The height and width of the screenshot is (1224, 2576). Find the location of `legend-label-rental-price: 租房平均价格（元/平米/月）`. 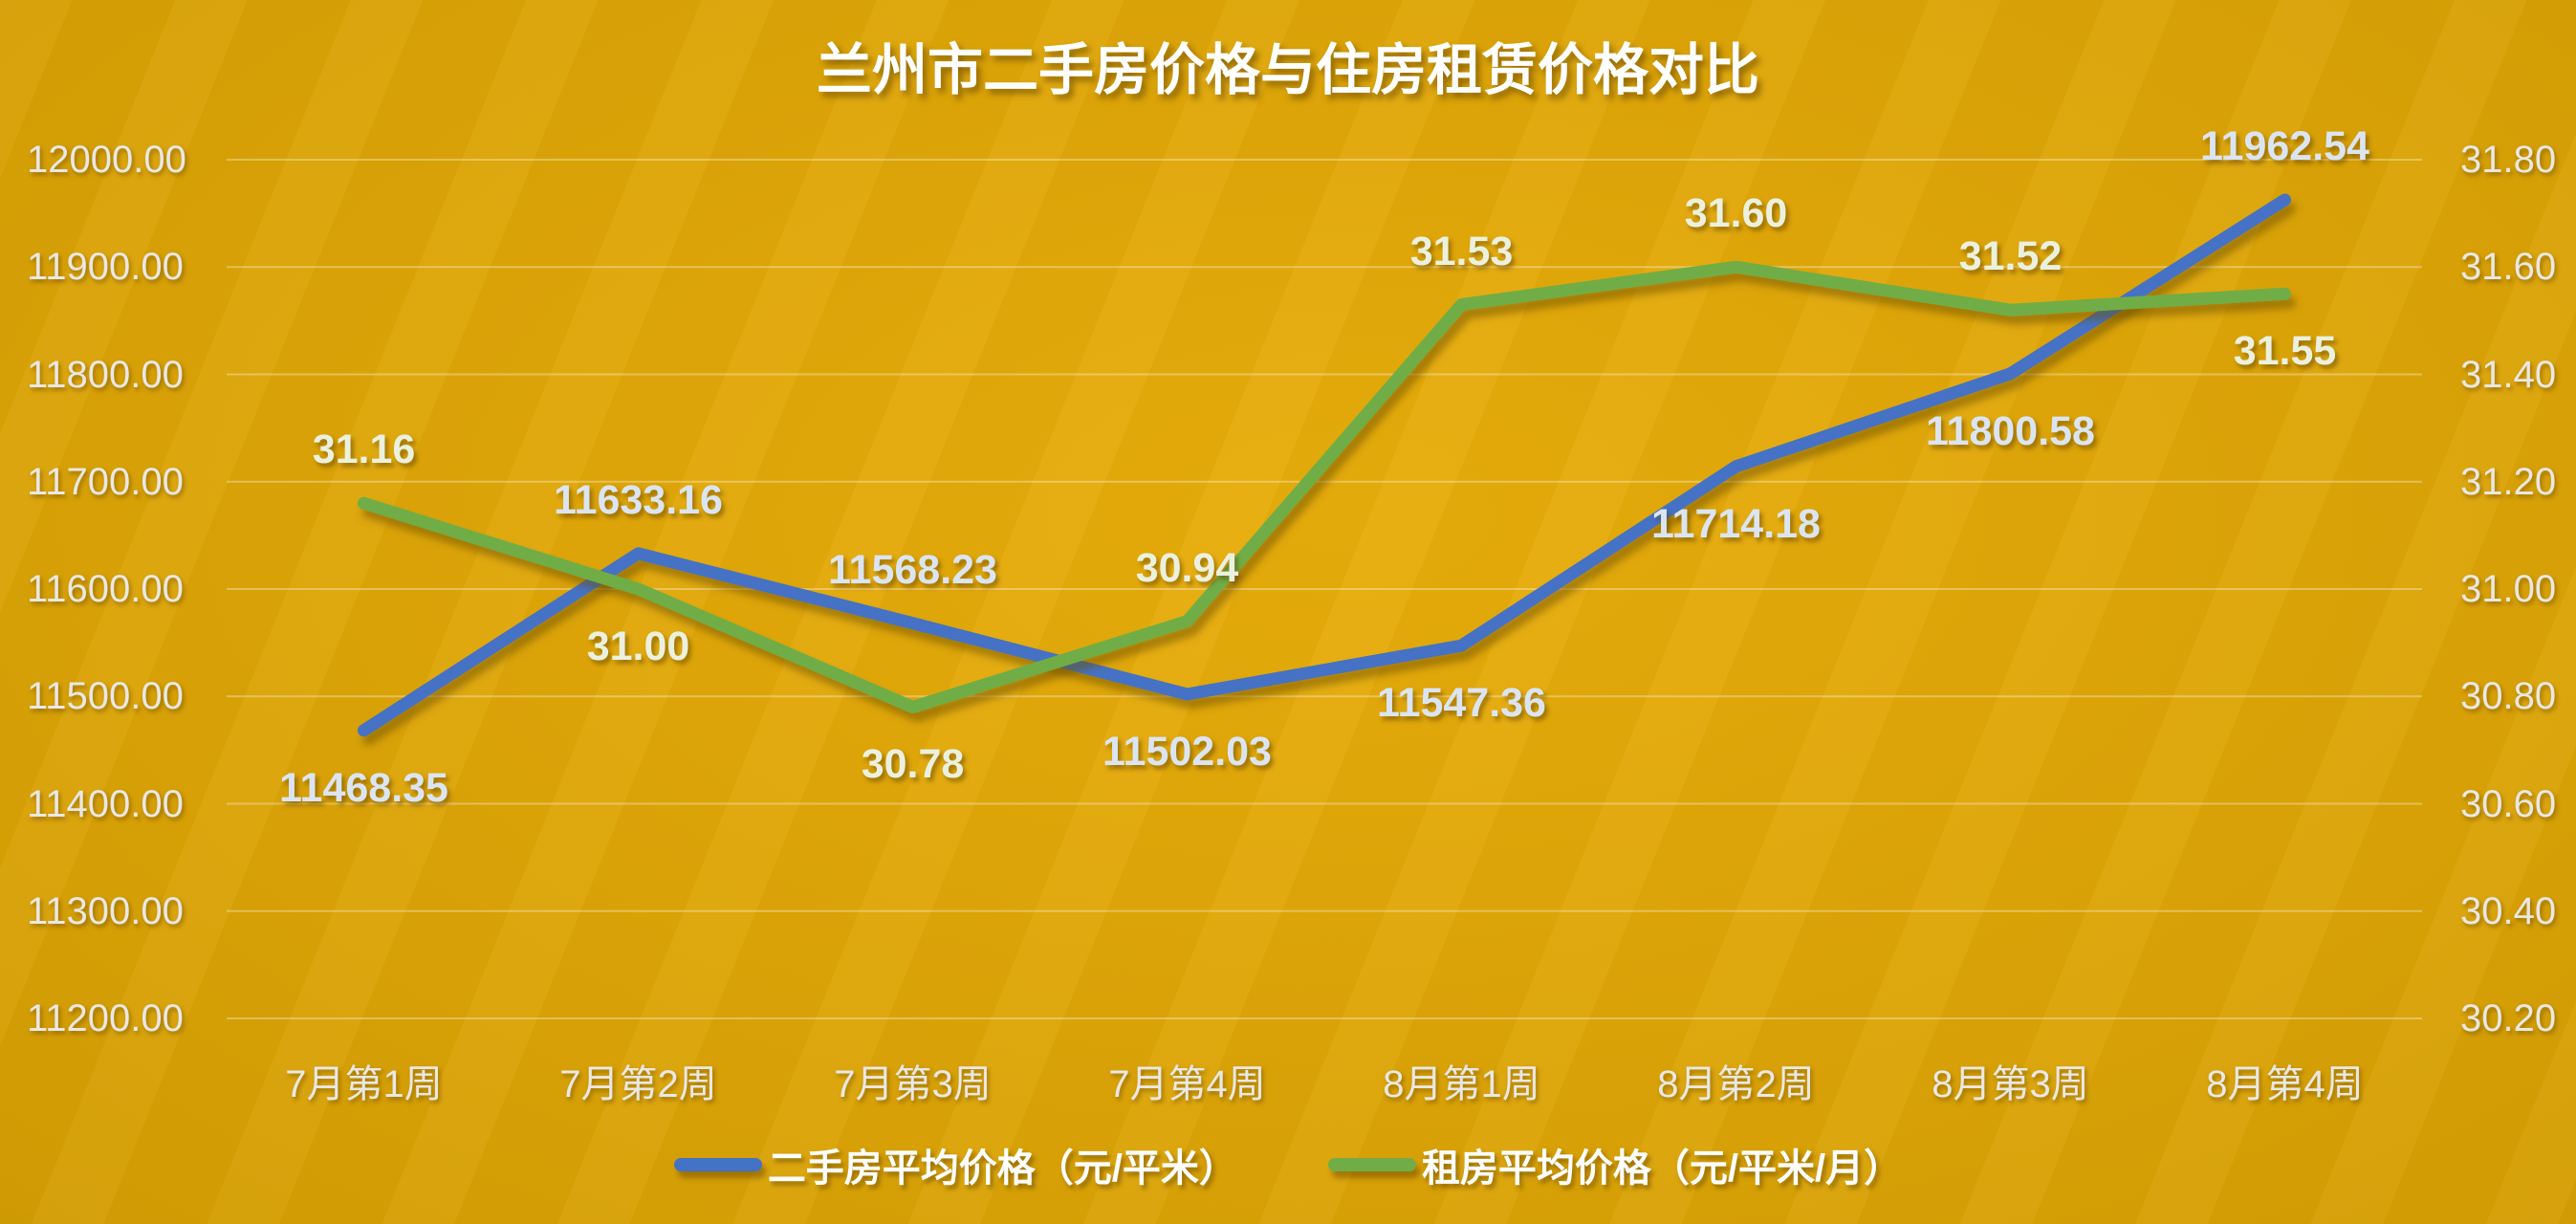

legend-label-rental-price: 租房平均价格（元/平米/月） is located at coordinates (1662, 1169).